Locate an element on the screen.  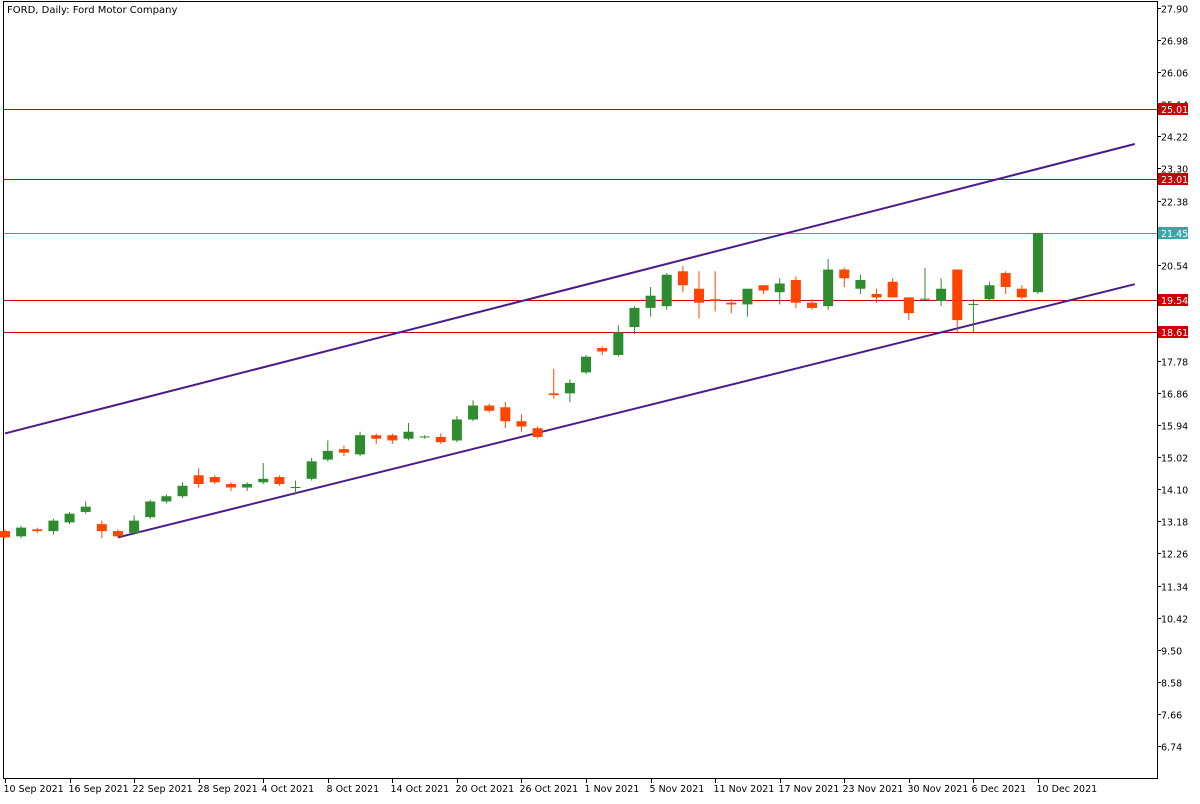
x-tick-label: 28 Sep 2021 is located at coordinates (228, 789).